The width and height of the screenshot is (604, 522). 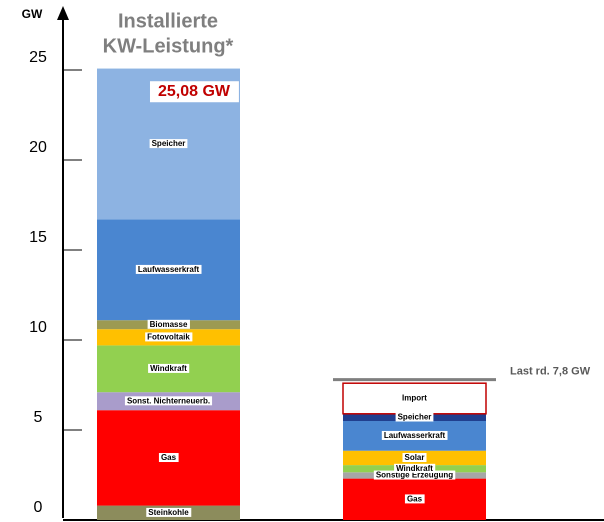 I want to click on chart-title: Installierte, so click(x=168, y=21).